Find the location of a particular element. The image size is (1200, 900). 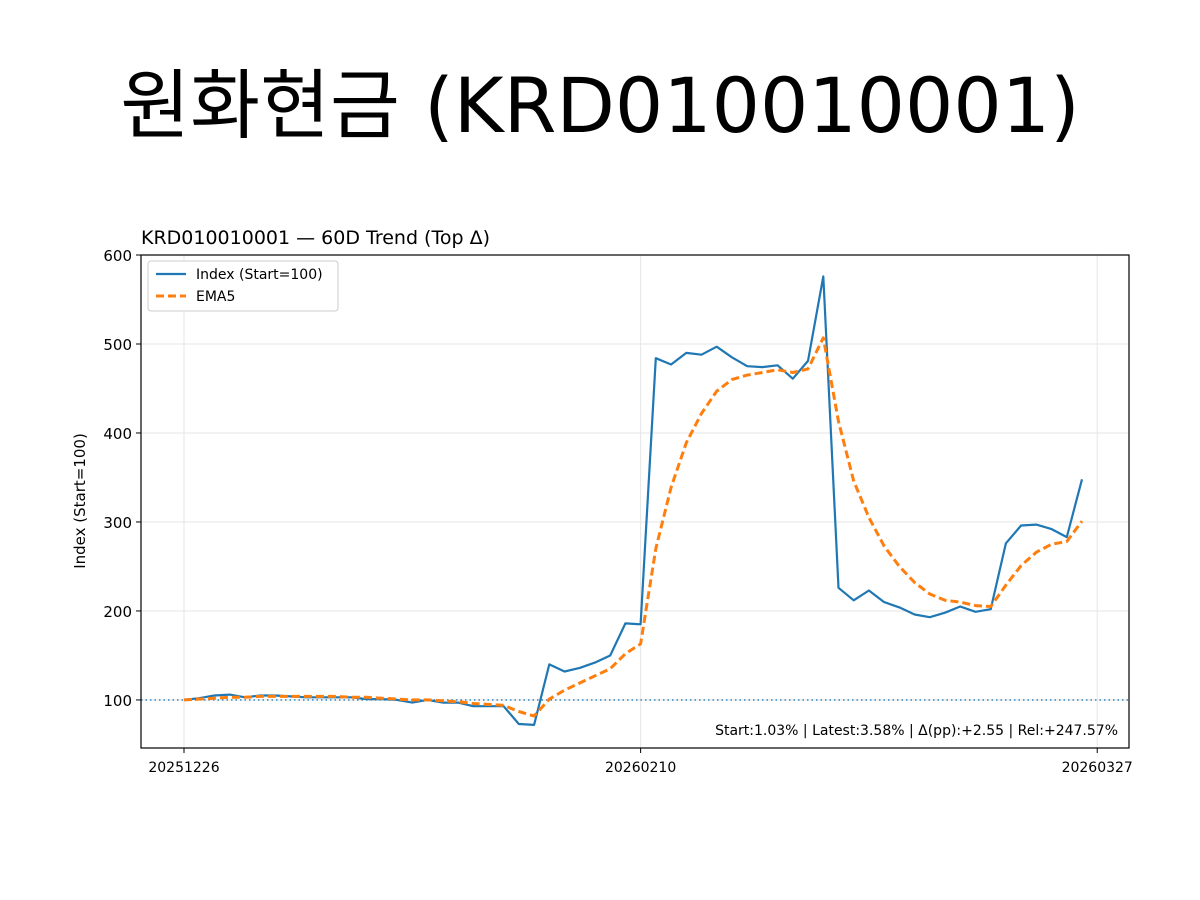

y-tick-label-5: 600 is located at coordinates (117, 256).